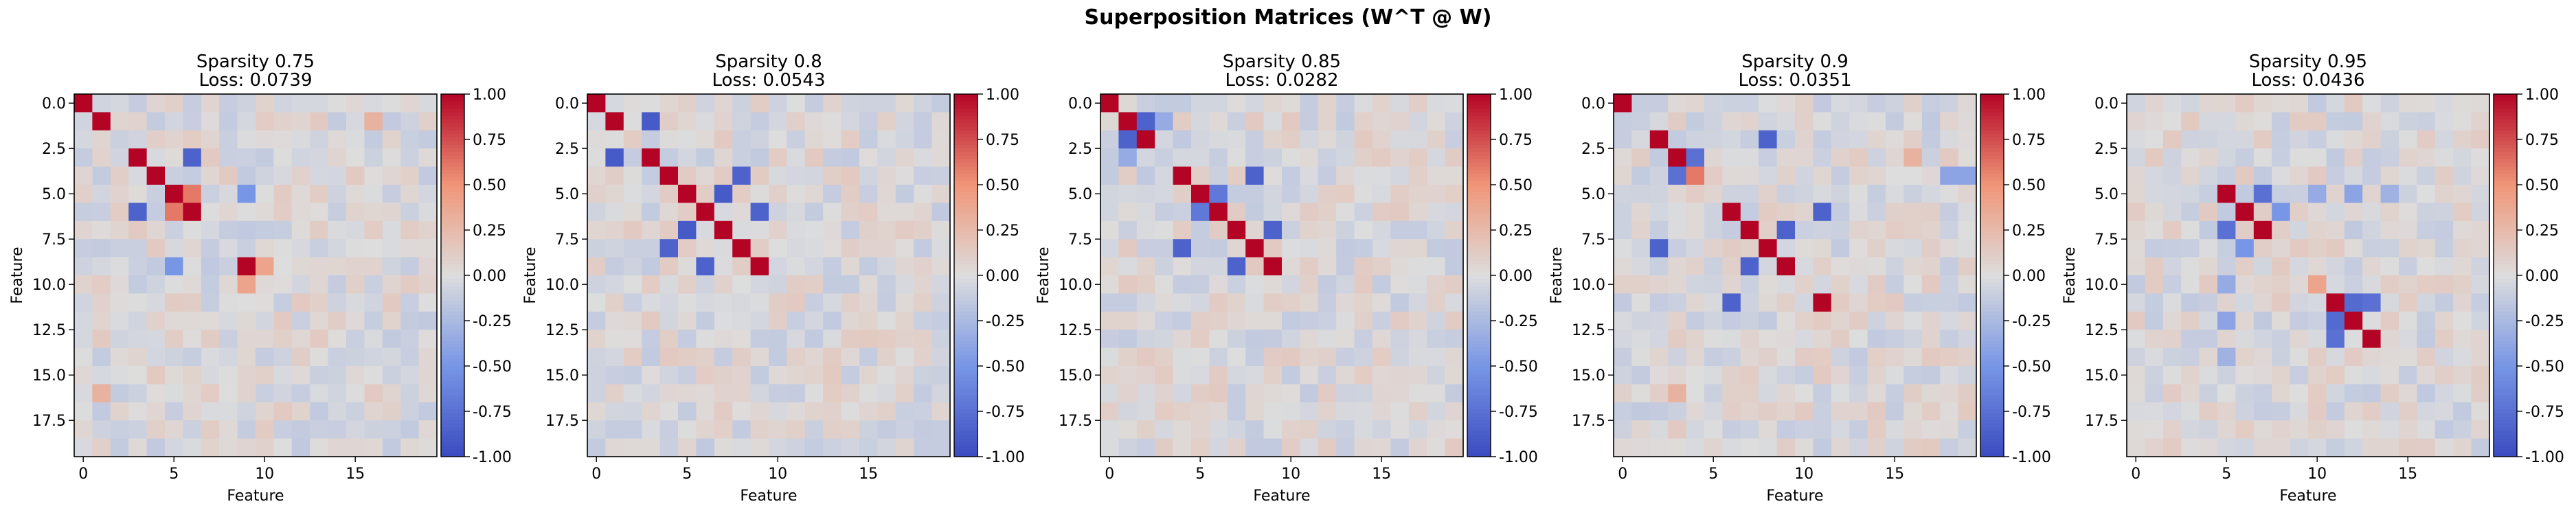 The width and height of the screenshot is (2576, 515). What do you see at coordinates (492, 321) in the screenshot?
I see `colorbar-tick-label: -0.25` at bounding box center [492, 321].